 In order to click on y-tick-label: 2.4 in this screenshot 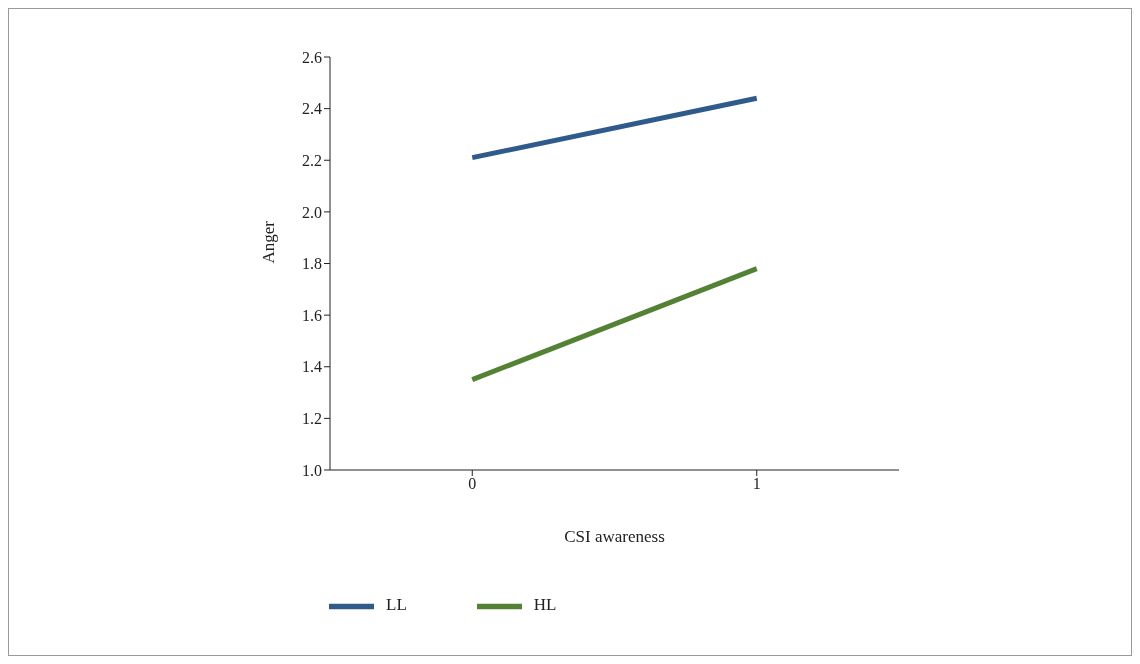, I will do `click(312, 109)`.